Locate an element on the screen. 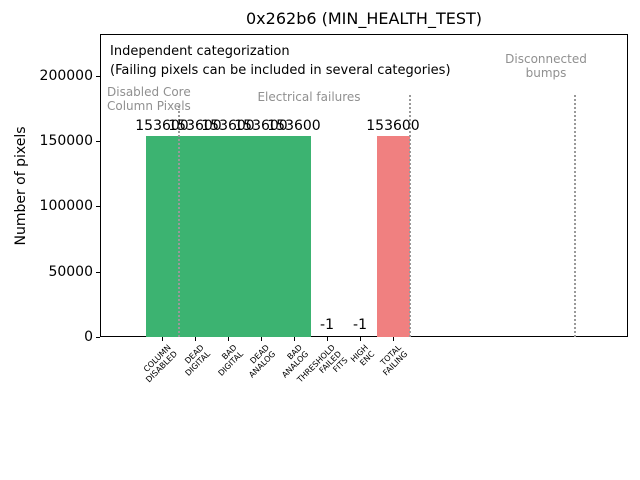 This screenshot has width=640, height=480. x-tick-label: DEAD ANALOG is located at coordinates (262, 361).